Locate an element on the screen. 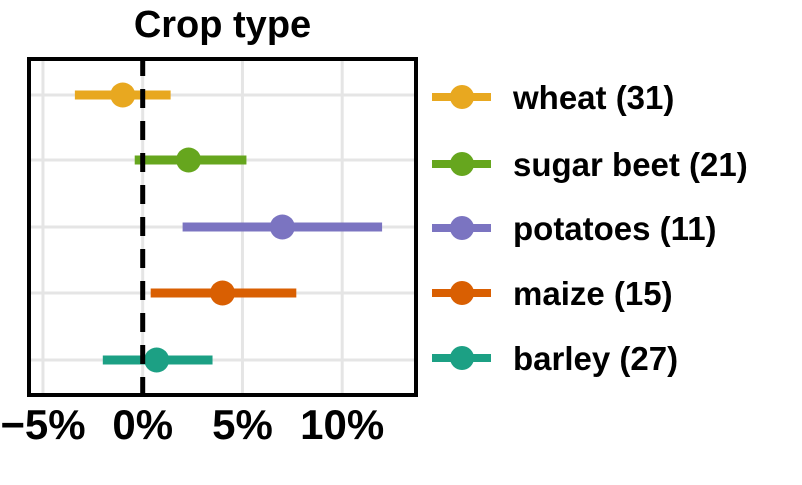 Image resolution: width=802 pixels, height=485 pixels. legend-item-maize: maize (15) is located at coordinates (552, 293).